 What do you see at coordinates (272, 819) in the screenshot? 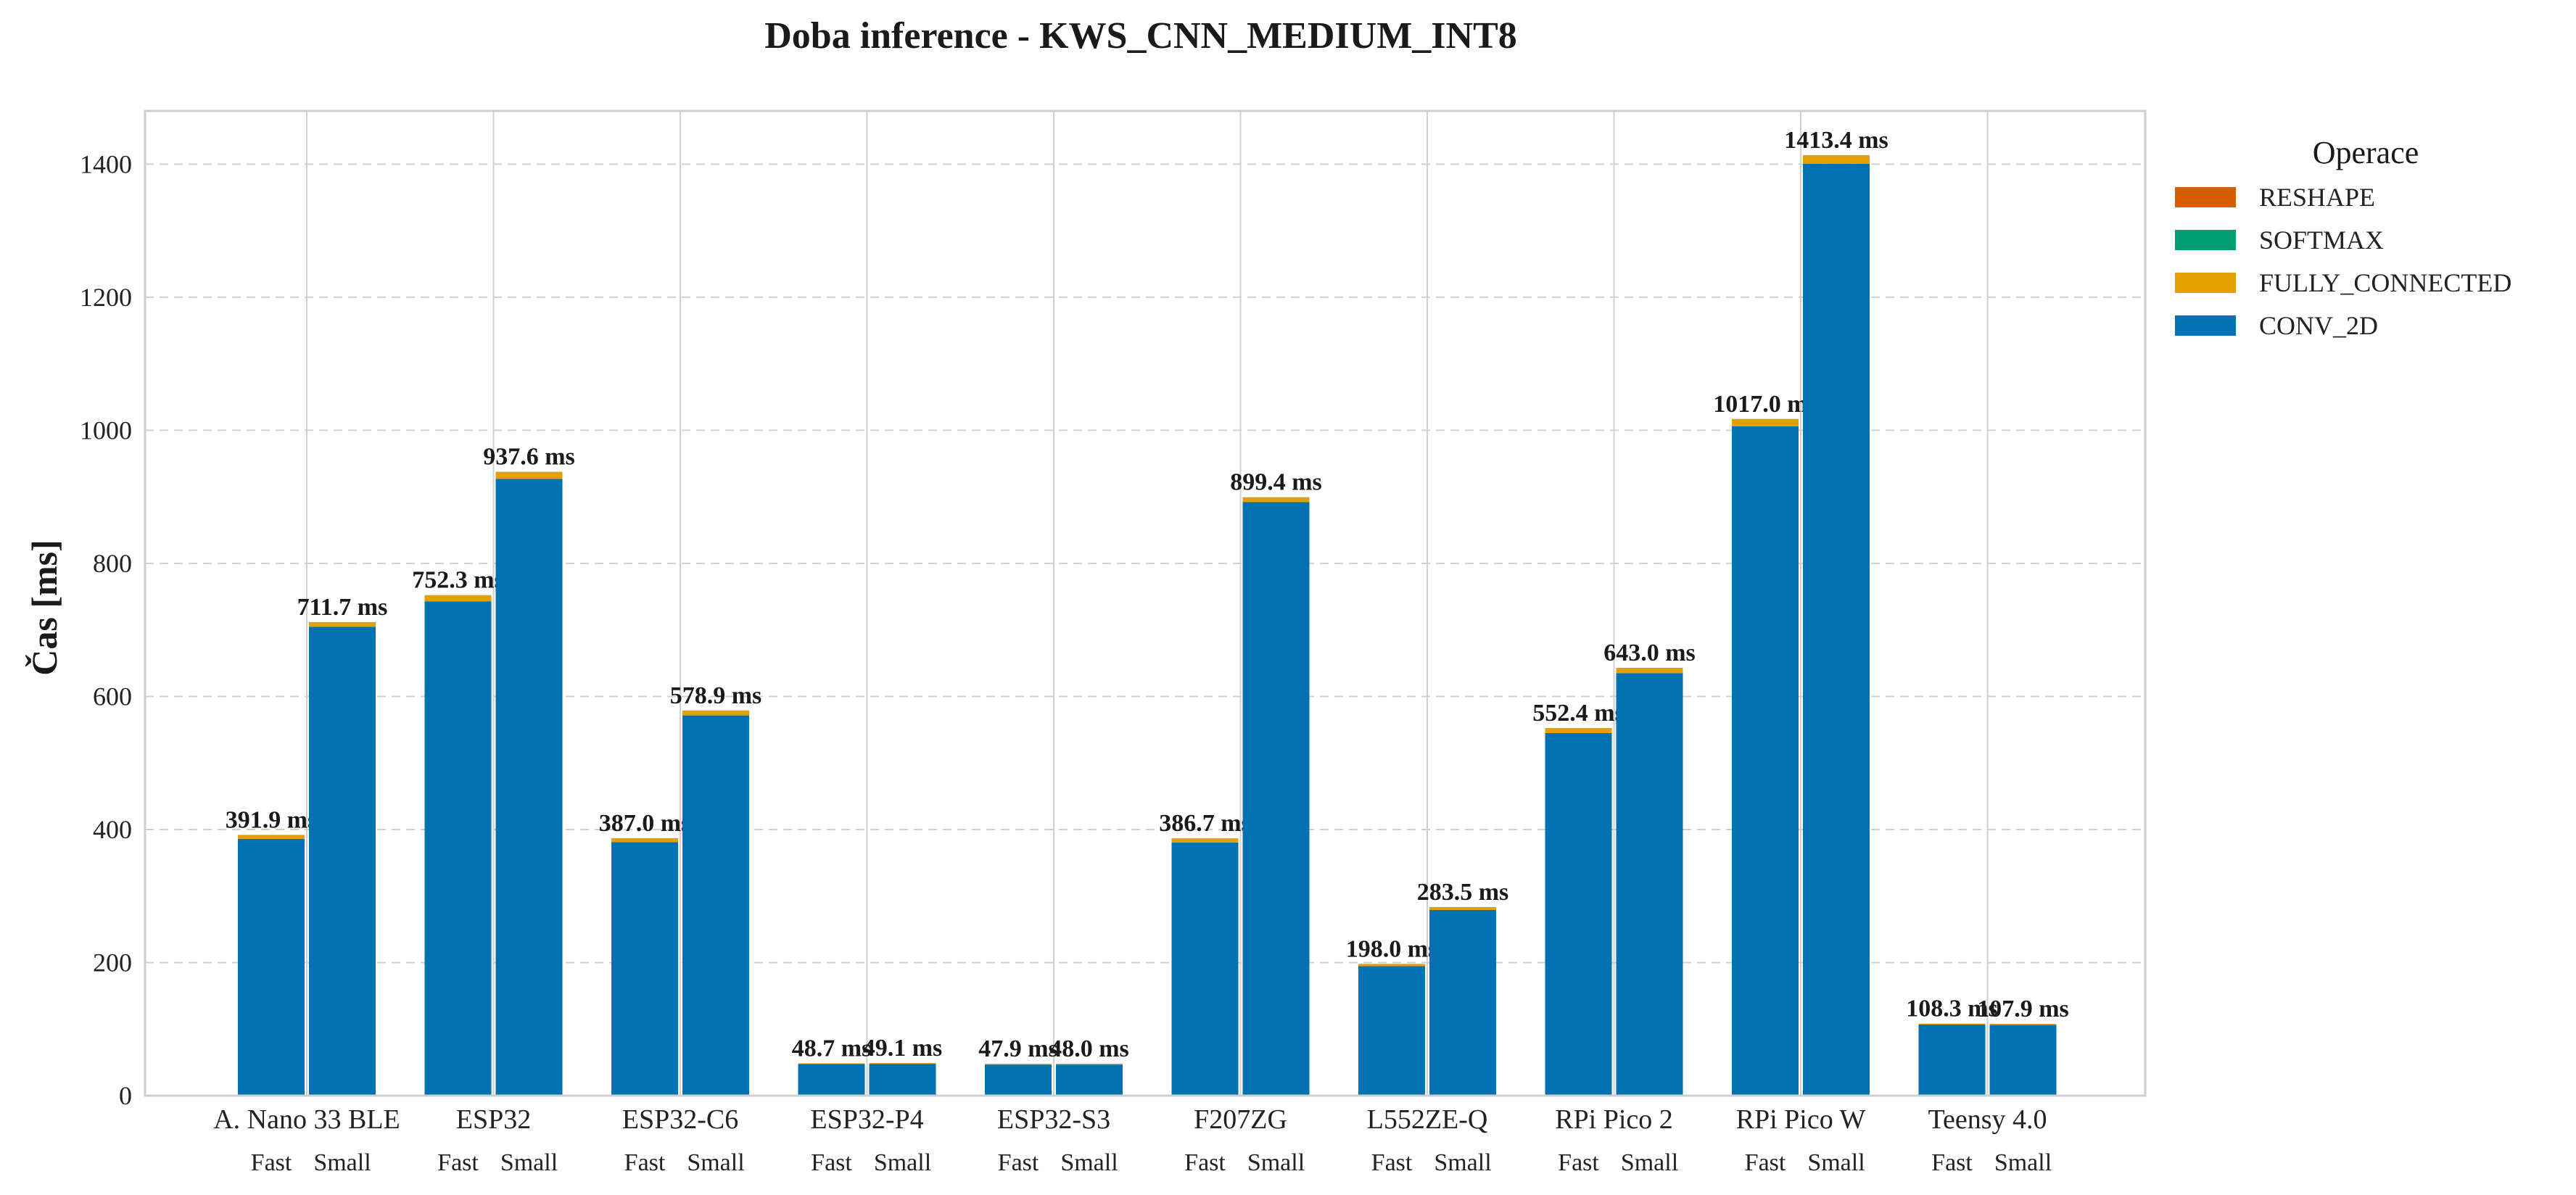
I see `bar-total-label: 391.9 ms` at bounding box center [272, 819].